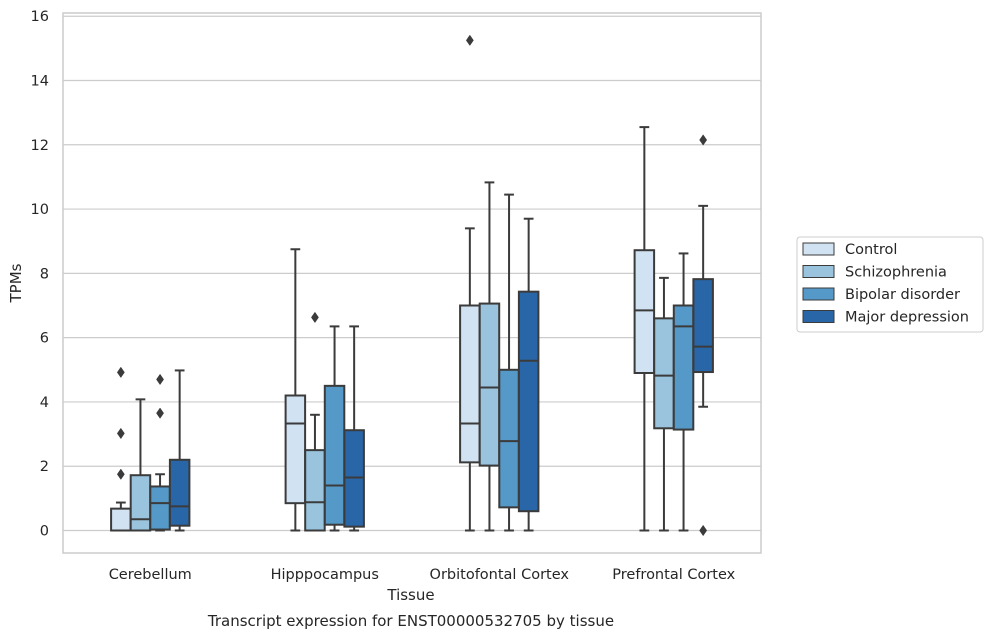 The width and height of the screenshot is (992, 639). Describe the element at coordinates (673, 575) in the screenshot. I see `x-tick-label: Prefrontal Cortex` at that location.